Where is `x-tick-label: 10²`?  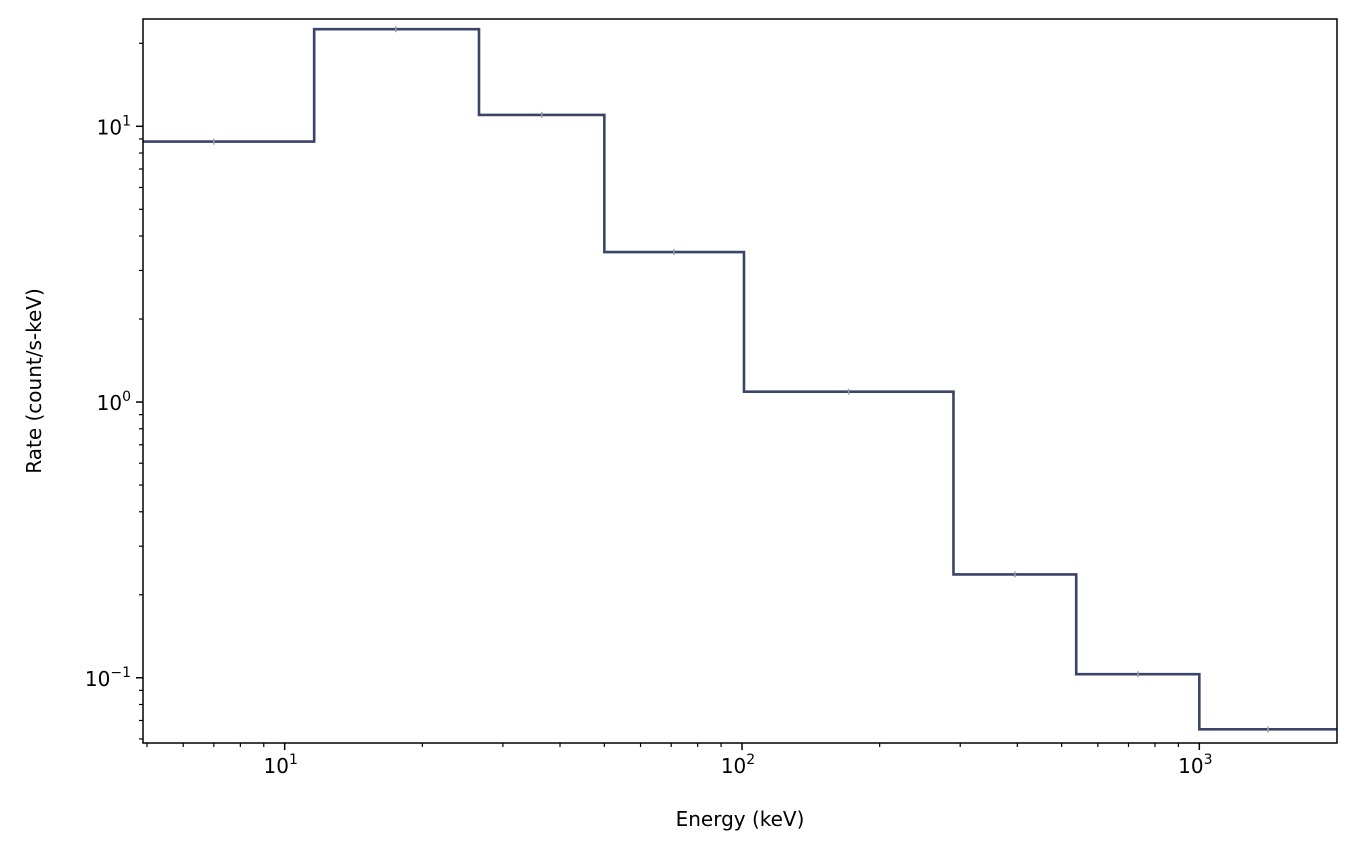 x-tick-label: 10² is located at coordinates (738, 765).